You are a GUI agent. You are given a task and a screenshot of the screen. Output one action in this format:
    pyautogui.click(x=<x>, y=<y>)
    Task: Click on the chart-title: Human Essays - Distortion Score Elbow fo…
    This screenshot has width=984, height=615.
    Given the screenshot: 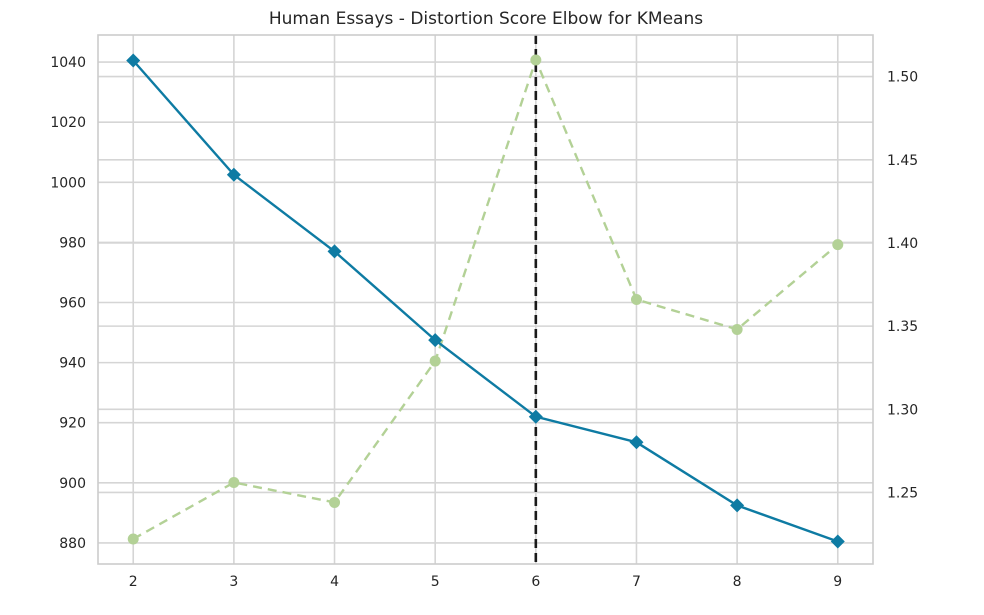 What is the action you would take?
    pyautogui.click(x=486, y=19)
    